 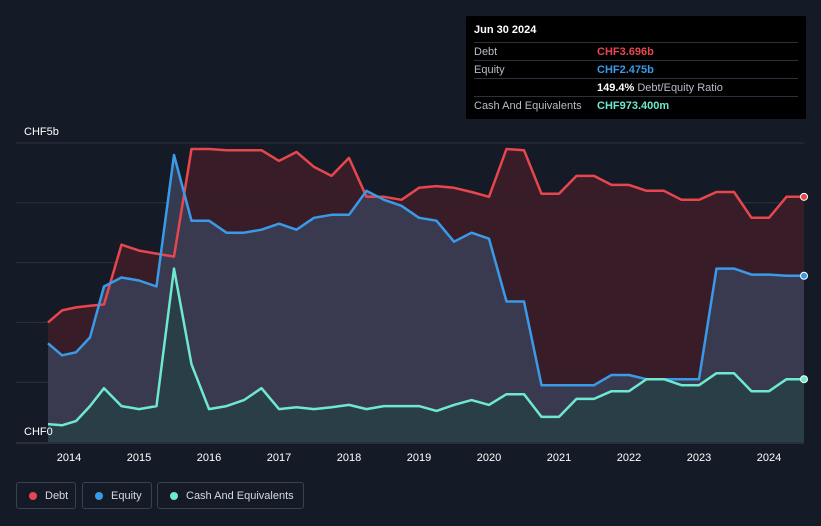 What do you see at coordinates (33, 495) in the screenshot?
I see `debt-dot-icon` at bounding box center [33, 495].